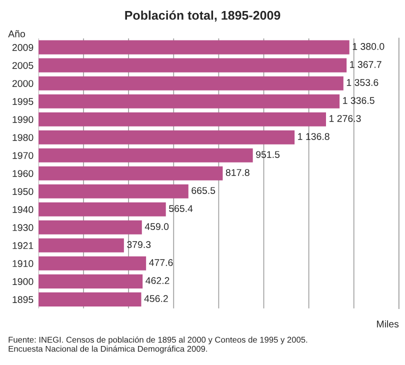  I want to click on y-tick-label: 1960, so click(23, 173).